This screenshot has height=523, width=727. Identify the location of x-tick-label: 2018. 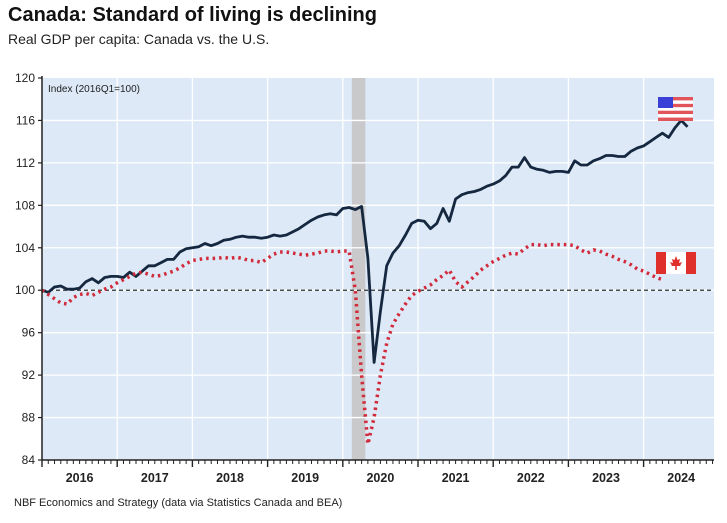
(230, 478).